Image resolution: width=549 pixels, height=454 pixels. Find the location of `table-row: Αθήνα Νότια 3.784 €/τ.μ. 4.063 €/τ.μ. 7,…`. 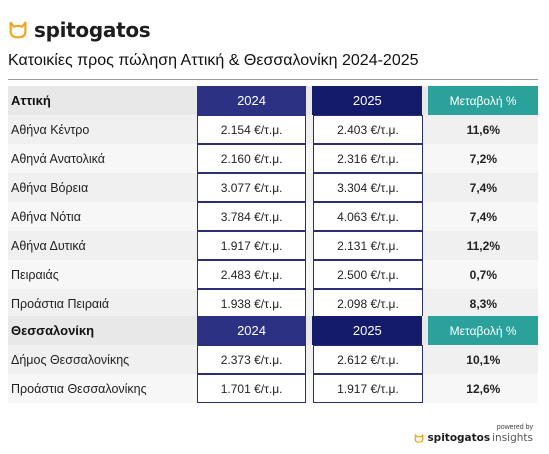

table-row: Αθήνα Νότια 3.784 €/τ.μ. 4.063 €/τ.μ. 7,… is located at coordinates (273, 216).